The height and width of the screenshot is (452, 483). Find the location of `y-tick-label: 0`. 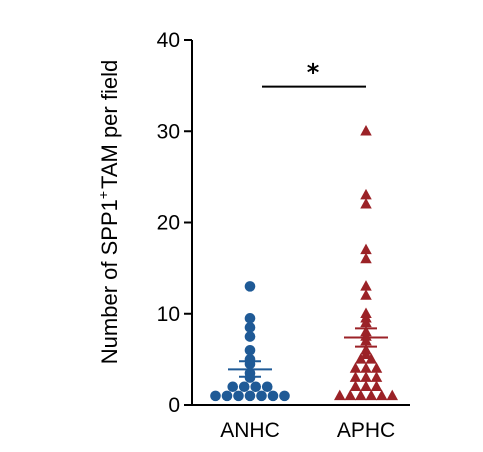

y-tick-label: 0 is located at coordinates (174, 405).